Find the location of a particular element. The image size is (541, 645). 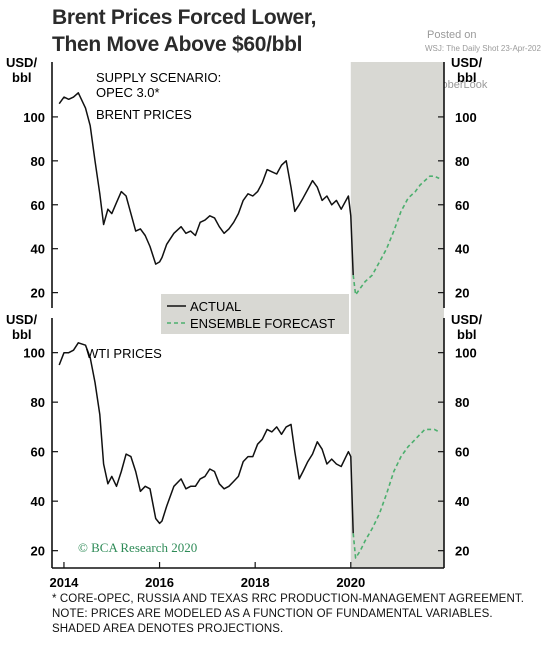

watermark-source: WSJ: The Daily Shot 23-Apr-2020 is located at coordinates (483, 48).